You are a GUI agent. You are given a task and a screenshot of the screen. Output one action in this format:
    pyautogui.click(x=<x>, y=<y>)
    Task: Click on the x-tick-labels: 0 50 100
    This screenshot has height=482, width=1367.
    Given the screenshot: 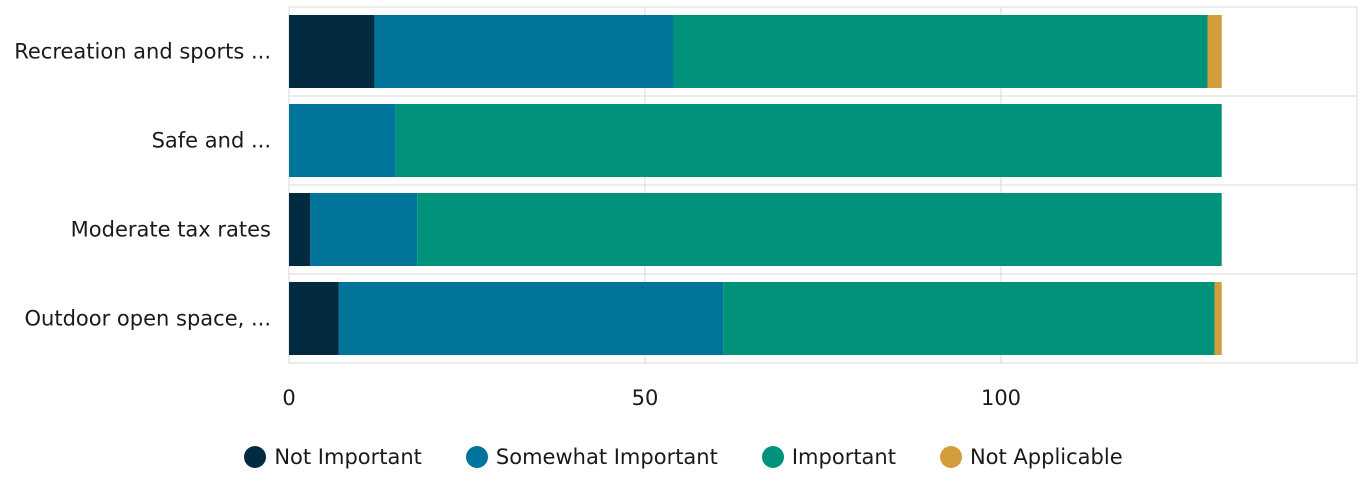 What is the action you would take?
    pyautogui.click(x=651, y=398)
    